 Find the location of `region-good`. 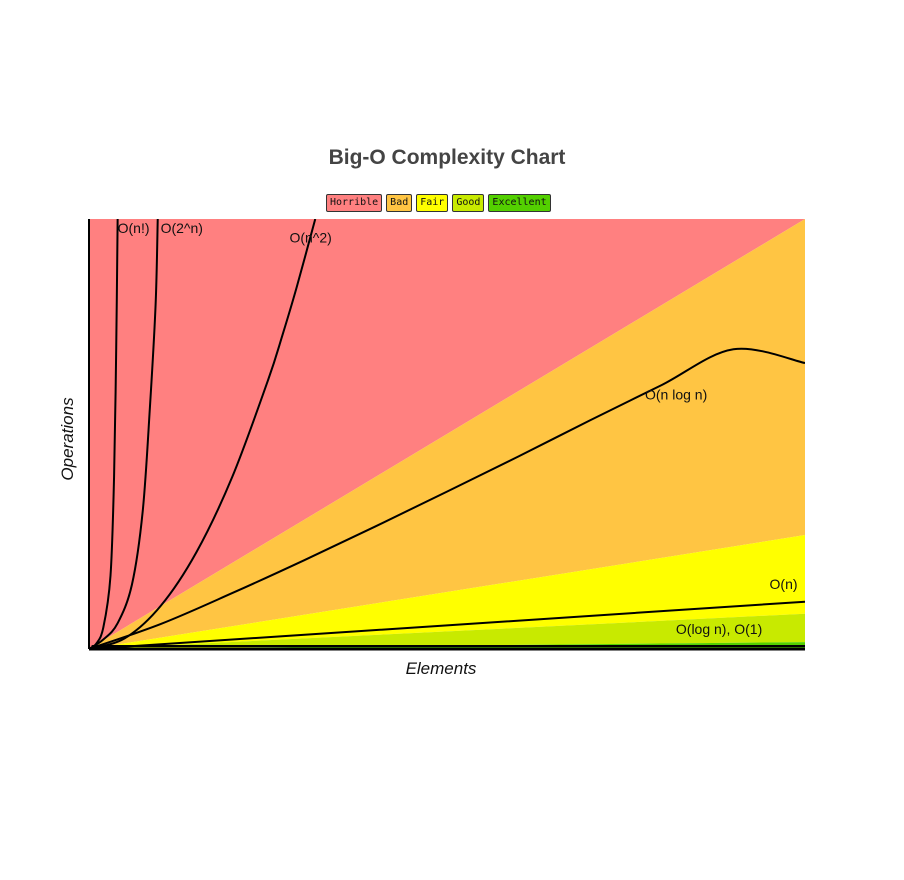

region-good is located at coordinates (447, 631).